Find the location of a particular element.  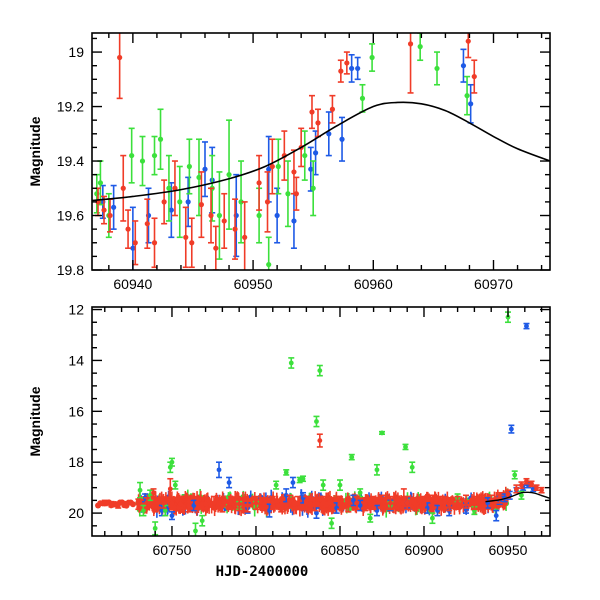

y-tick-label: 14 is located at coordinates (76, 360).